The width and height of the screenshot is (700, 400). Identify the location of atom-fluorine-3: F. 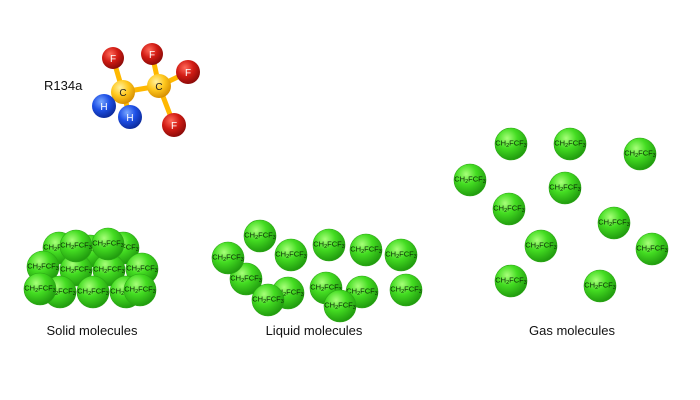
(188, 72).